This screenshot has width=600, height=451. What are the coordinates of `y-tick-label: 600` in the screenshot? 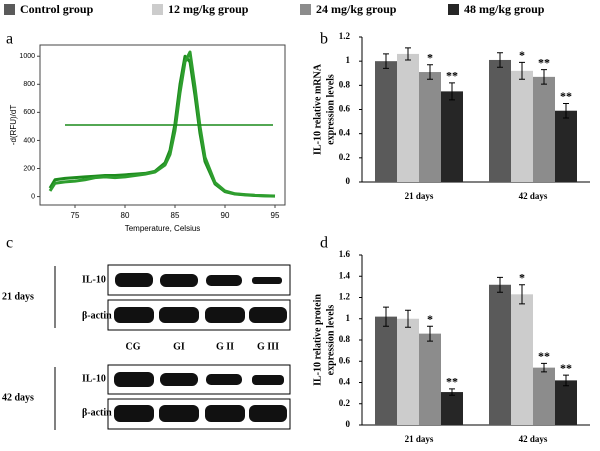 It's located at (29, 112).